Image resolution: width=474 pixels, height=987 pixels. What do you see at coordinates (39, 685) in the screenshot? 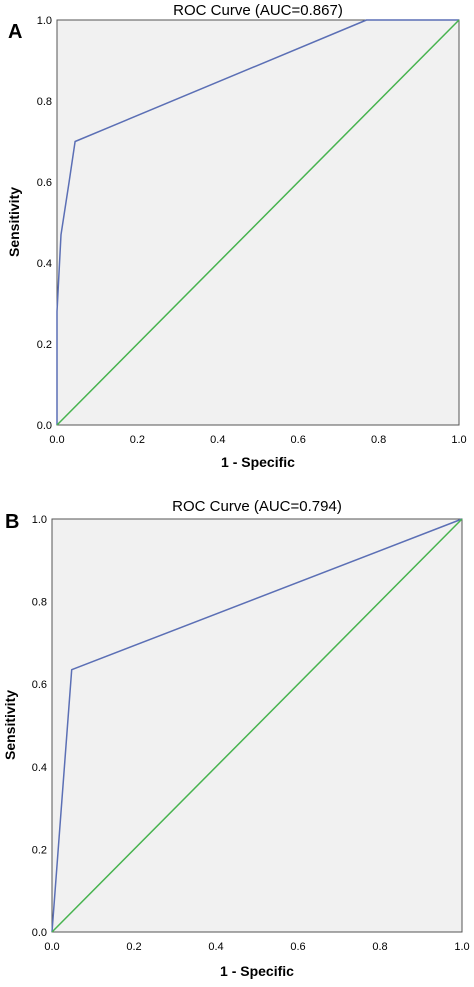
I see `panel-b-y-tick-label: 0.6` at bounding box center [39, 685].